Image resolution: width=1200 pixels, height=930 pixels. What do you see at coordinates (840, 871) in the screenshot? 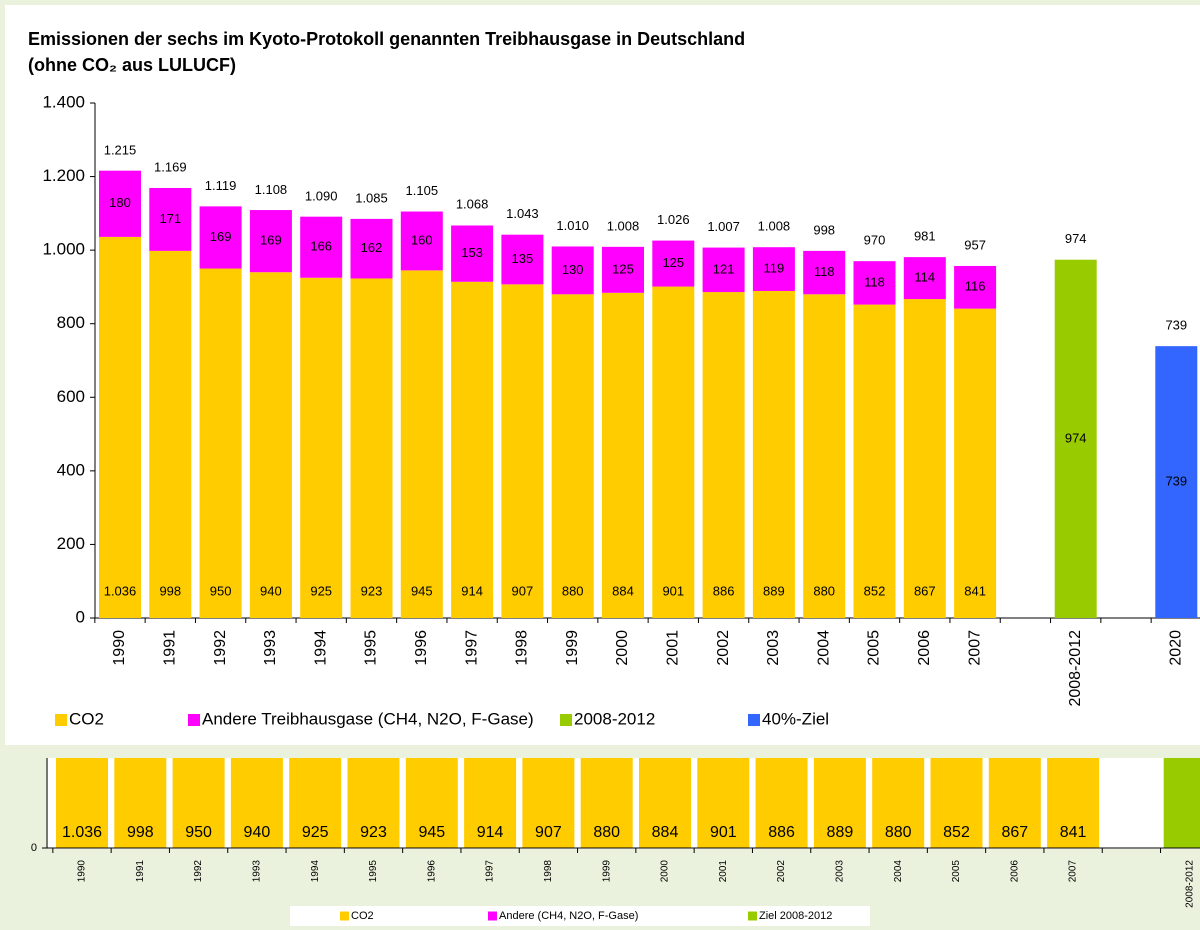
I see `x-tick-label: 2003` at bounding box center [840, 871].